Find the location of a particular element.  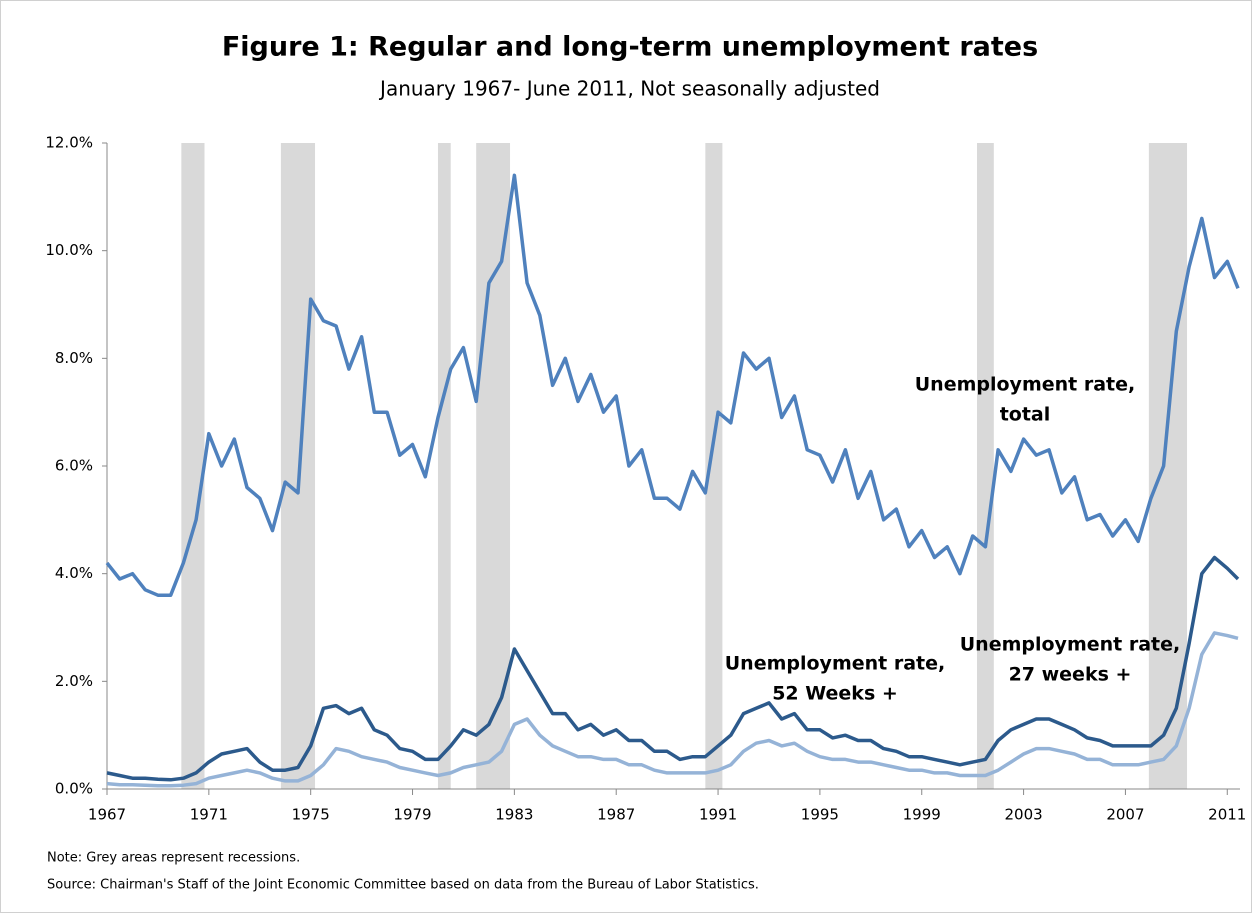

x-tick-label: 2011 is located at coordinates (1227, 815).